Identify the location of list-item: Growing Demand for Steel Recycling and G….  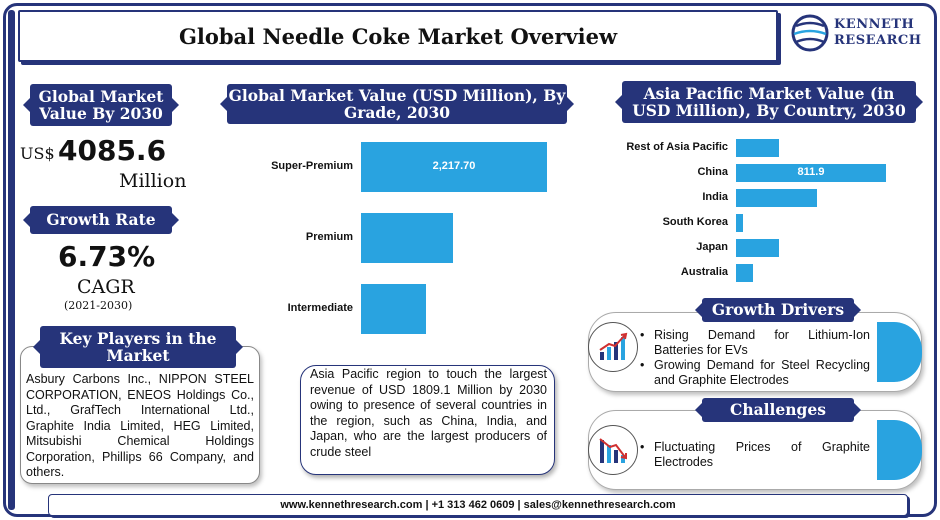
(755, 373).